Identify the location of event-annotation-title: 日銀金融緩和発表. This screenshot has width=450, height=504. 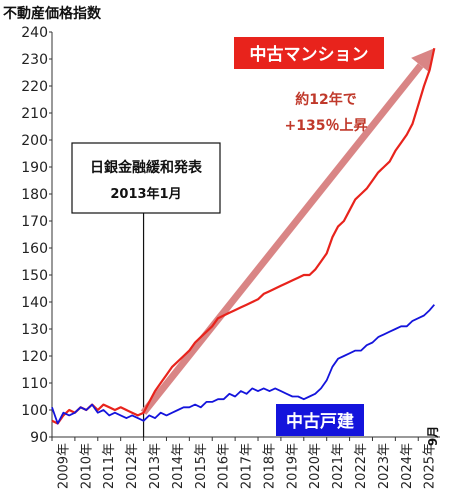
(146, 167).